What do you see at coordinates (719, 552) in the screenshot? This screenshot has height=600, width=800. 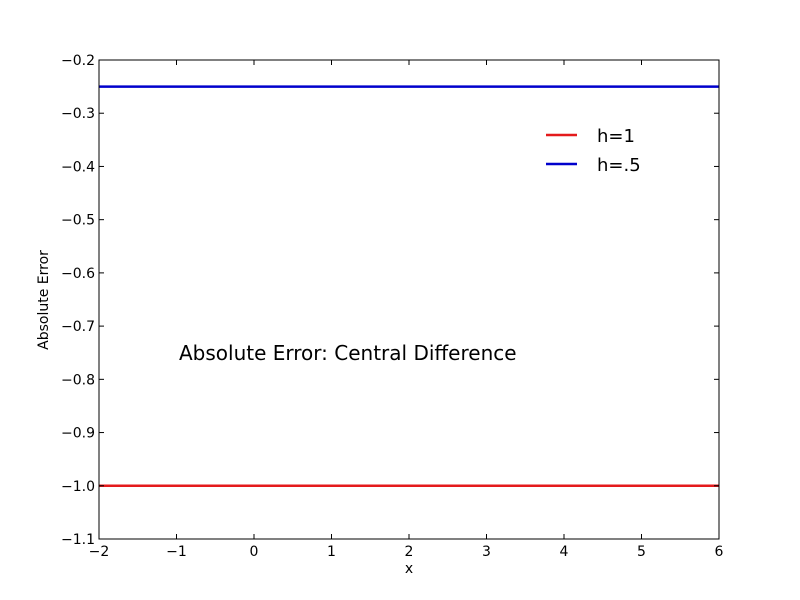 I see `x-tick-label: 6` at bounding box center [719, 552].